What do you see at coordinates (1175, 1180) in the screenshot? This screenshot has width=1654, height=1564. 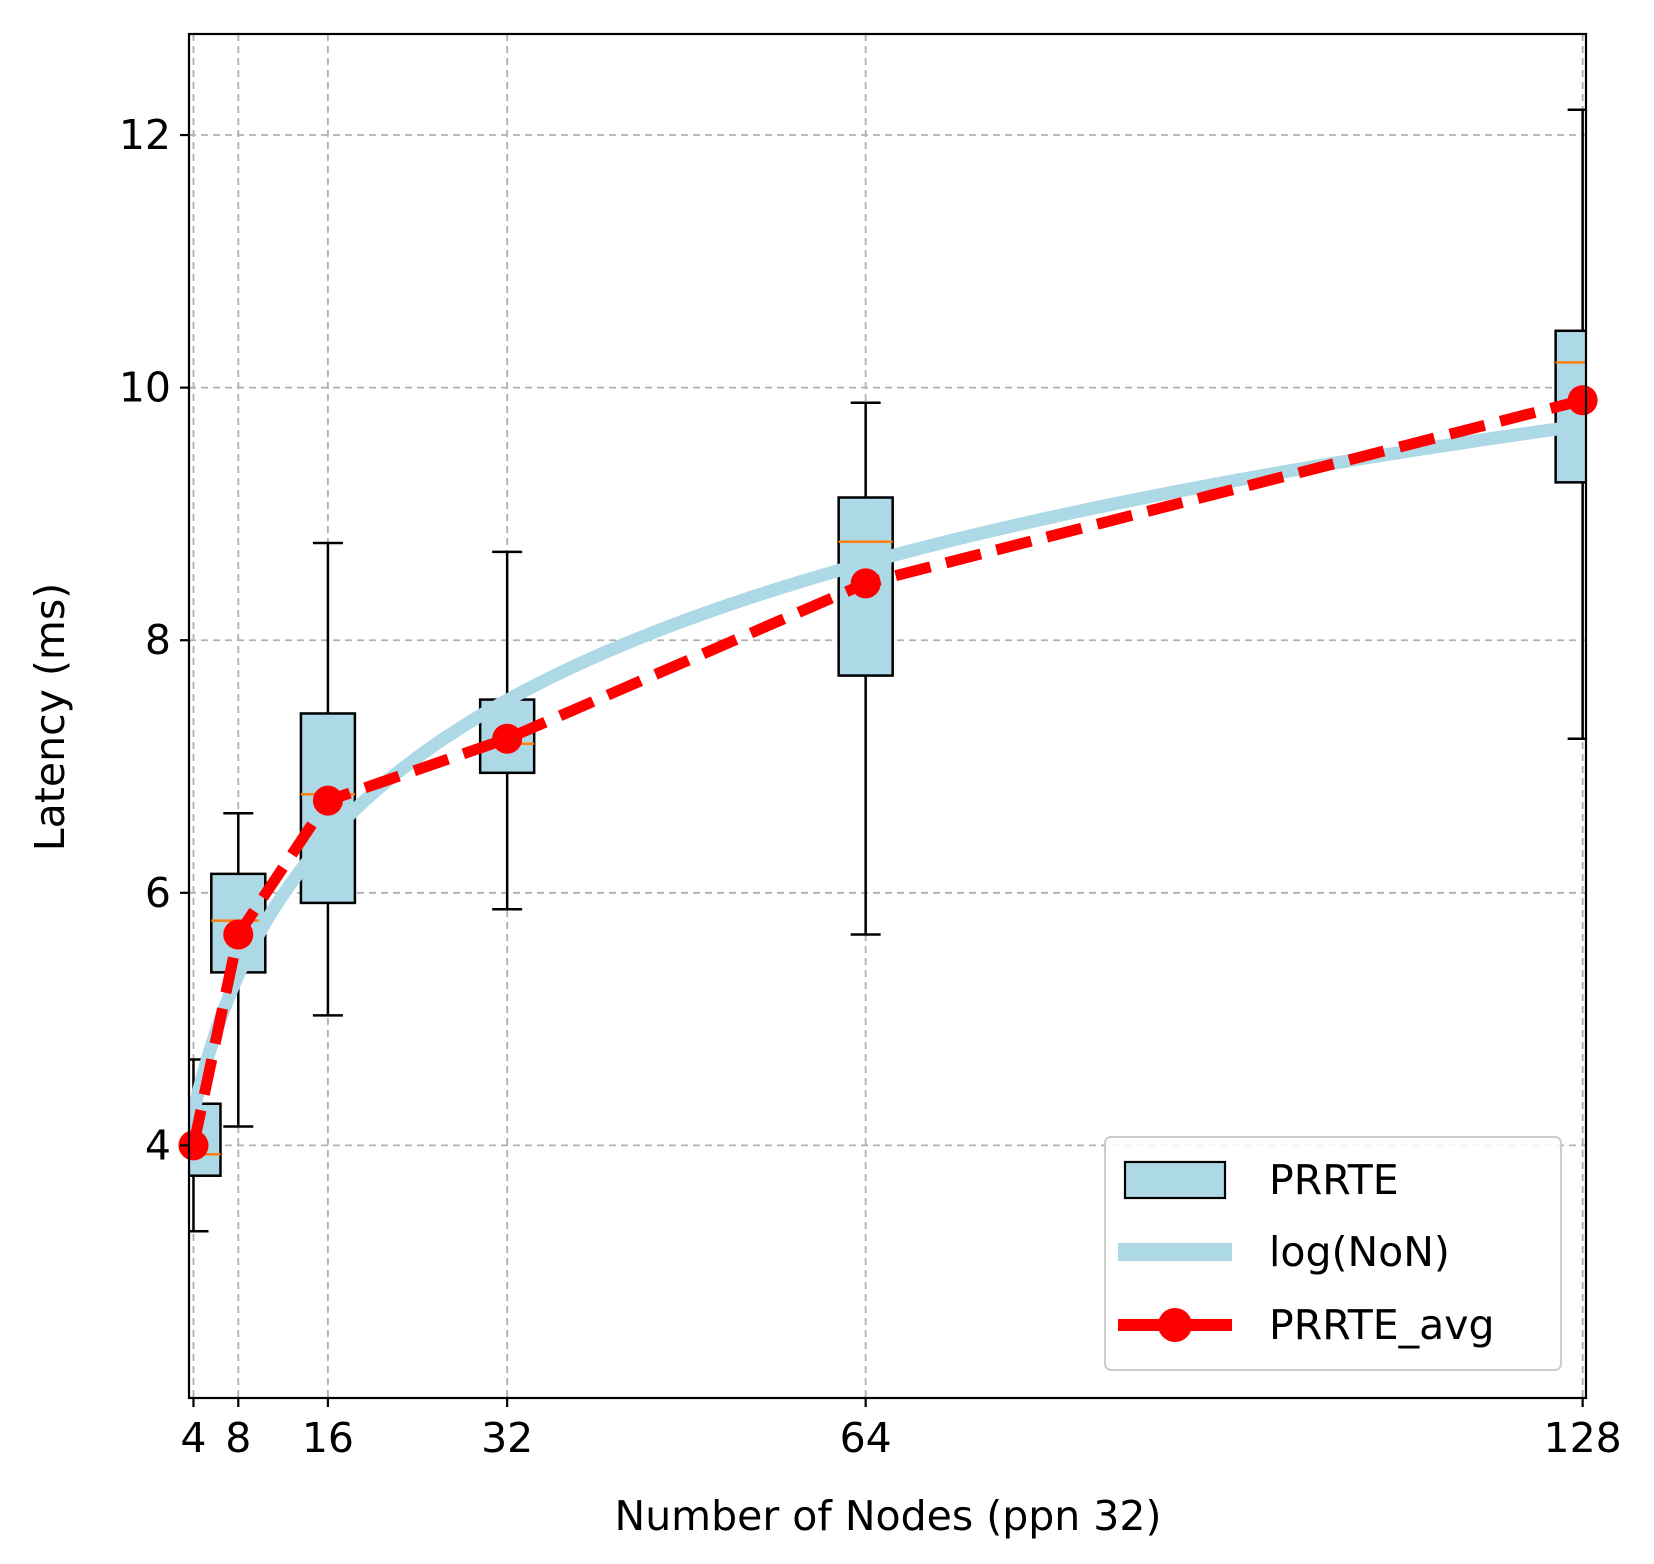 I see `legend-swatch-box` at bounding box center [1175, 1180].